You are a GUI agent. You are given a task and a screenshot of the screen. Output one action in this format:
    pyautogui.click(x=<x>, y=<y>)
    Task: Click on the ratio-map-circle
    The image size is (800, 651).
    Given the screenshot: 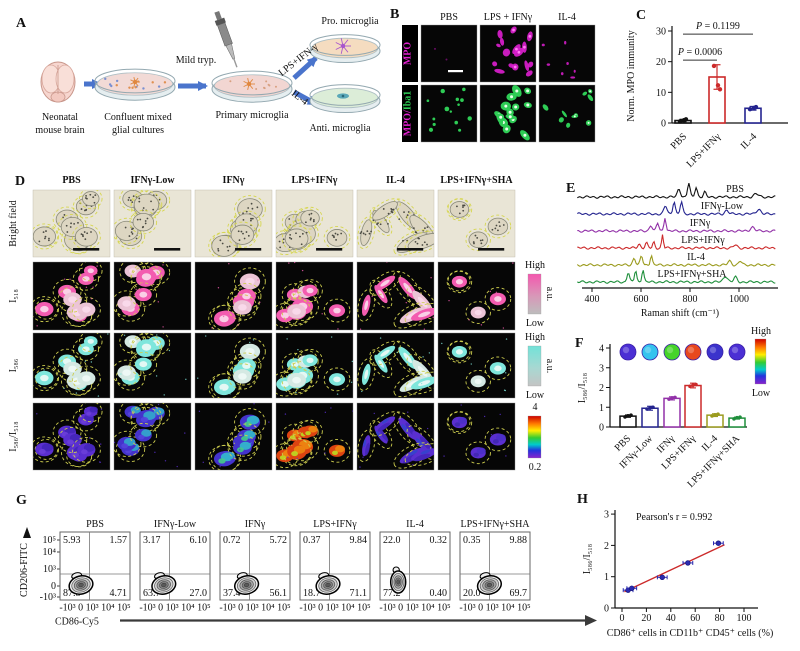 What is the action you would take?
    pyautogui.click(x=693, y=352)
    